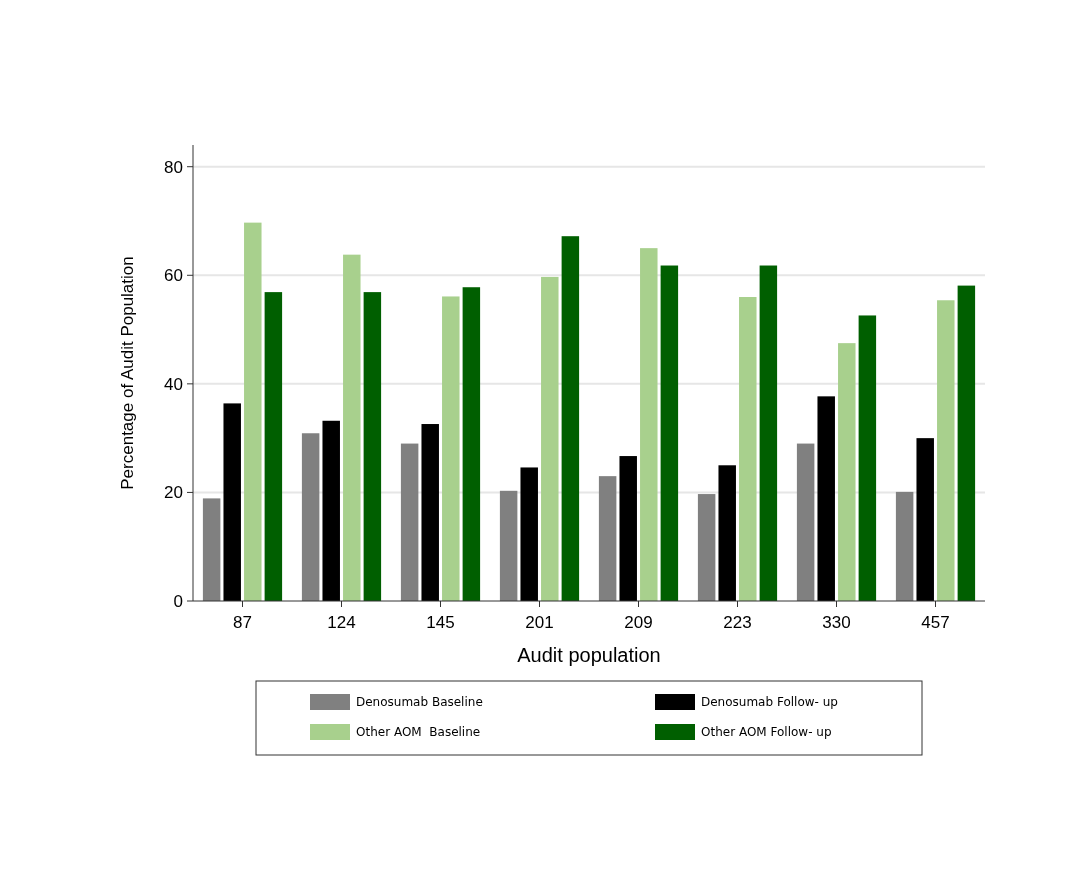 This screenshot has height=885, width=1075. I want to click on x-tick-label: 209, so click(638, 622).